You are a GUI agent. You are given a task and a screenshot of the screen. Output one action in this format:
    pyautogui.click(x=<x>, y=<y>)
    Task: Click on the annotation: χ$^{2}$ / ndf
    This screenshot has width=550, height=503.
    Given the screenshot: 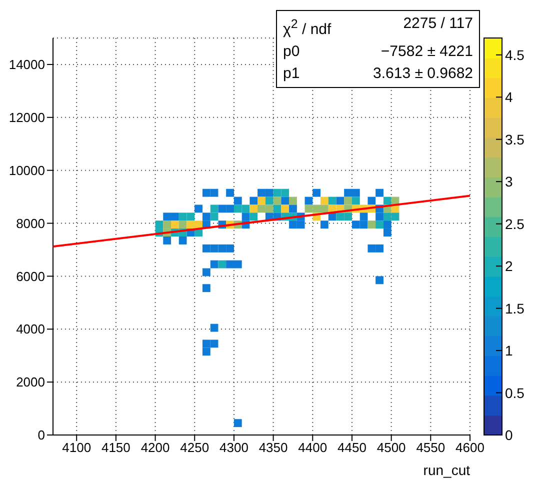 What is the action you would take?
    pyautogui.click(x=307, y=28)
    